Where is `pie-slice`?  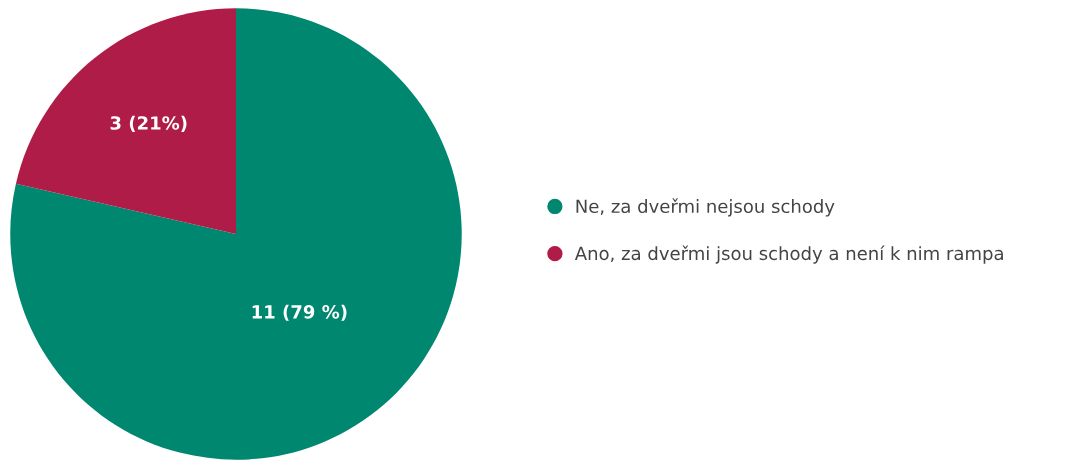
pie-slice is located at coordinates (125, 121).